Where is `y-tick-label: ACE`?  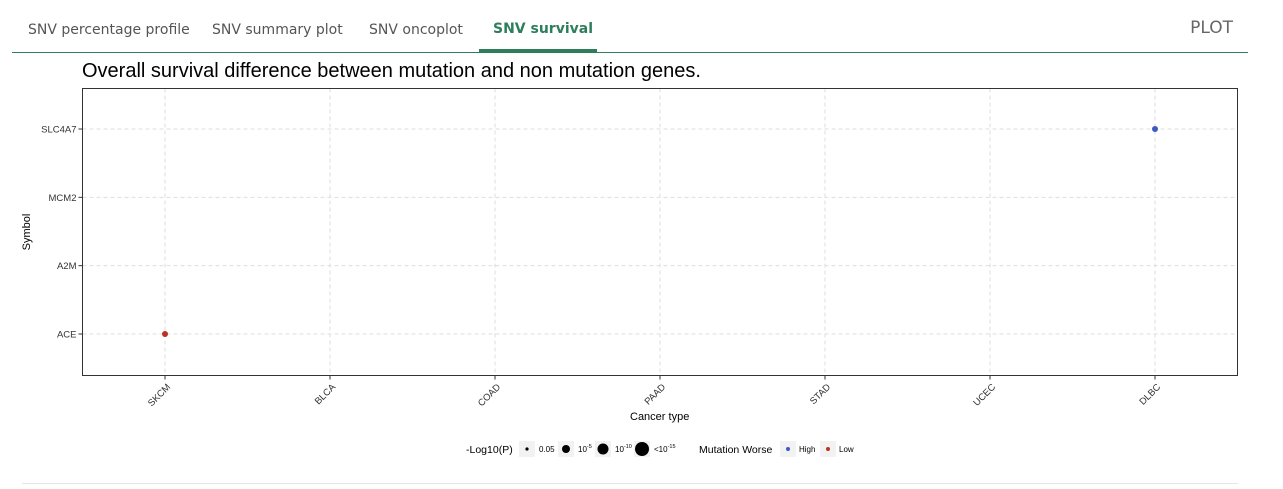
y-tick-label: ACE is located at coordinates (67, 335).